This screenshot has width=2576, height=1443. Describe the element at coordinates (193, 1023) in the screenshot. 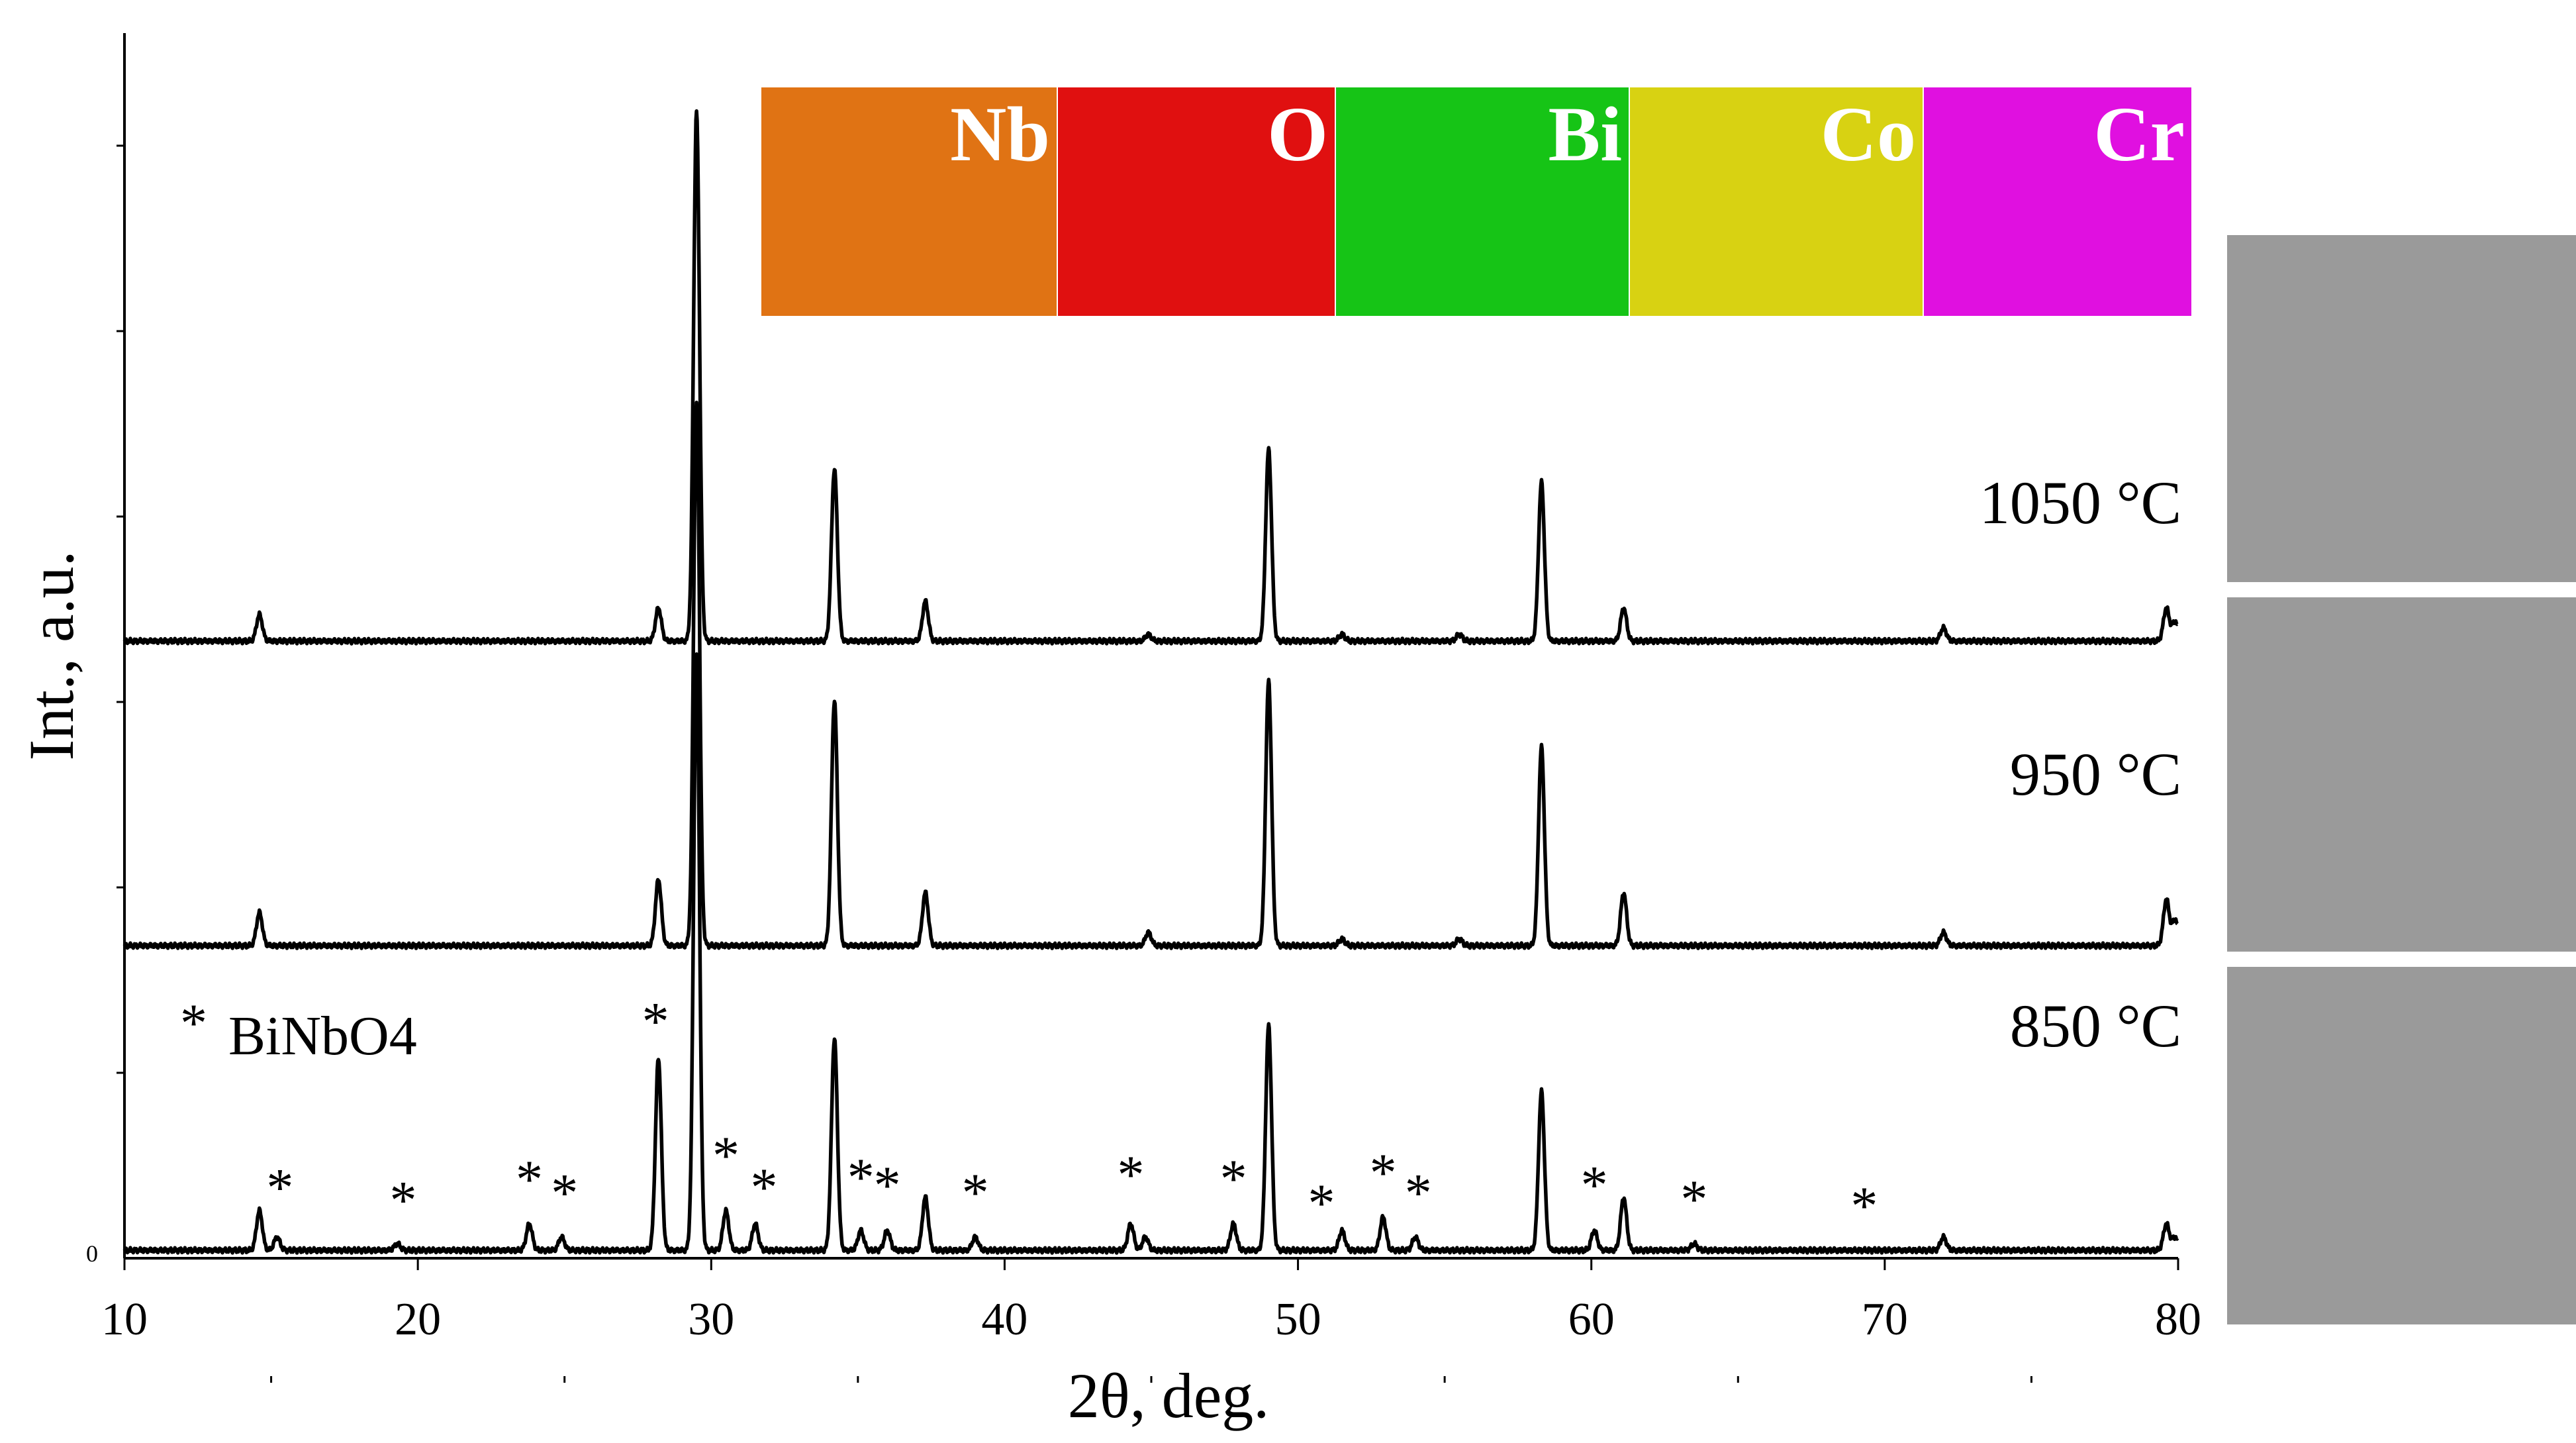

I see `legend-star: *` at that location.